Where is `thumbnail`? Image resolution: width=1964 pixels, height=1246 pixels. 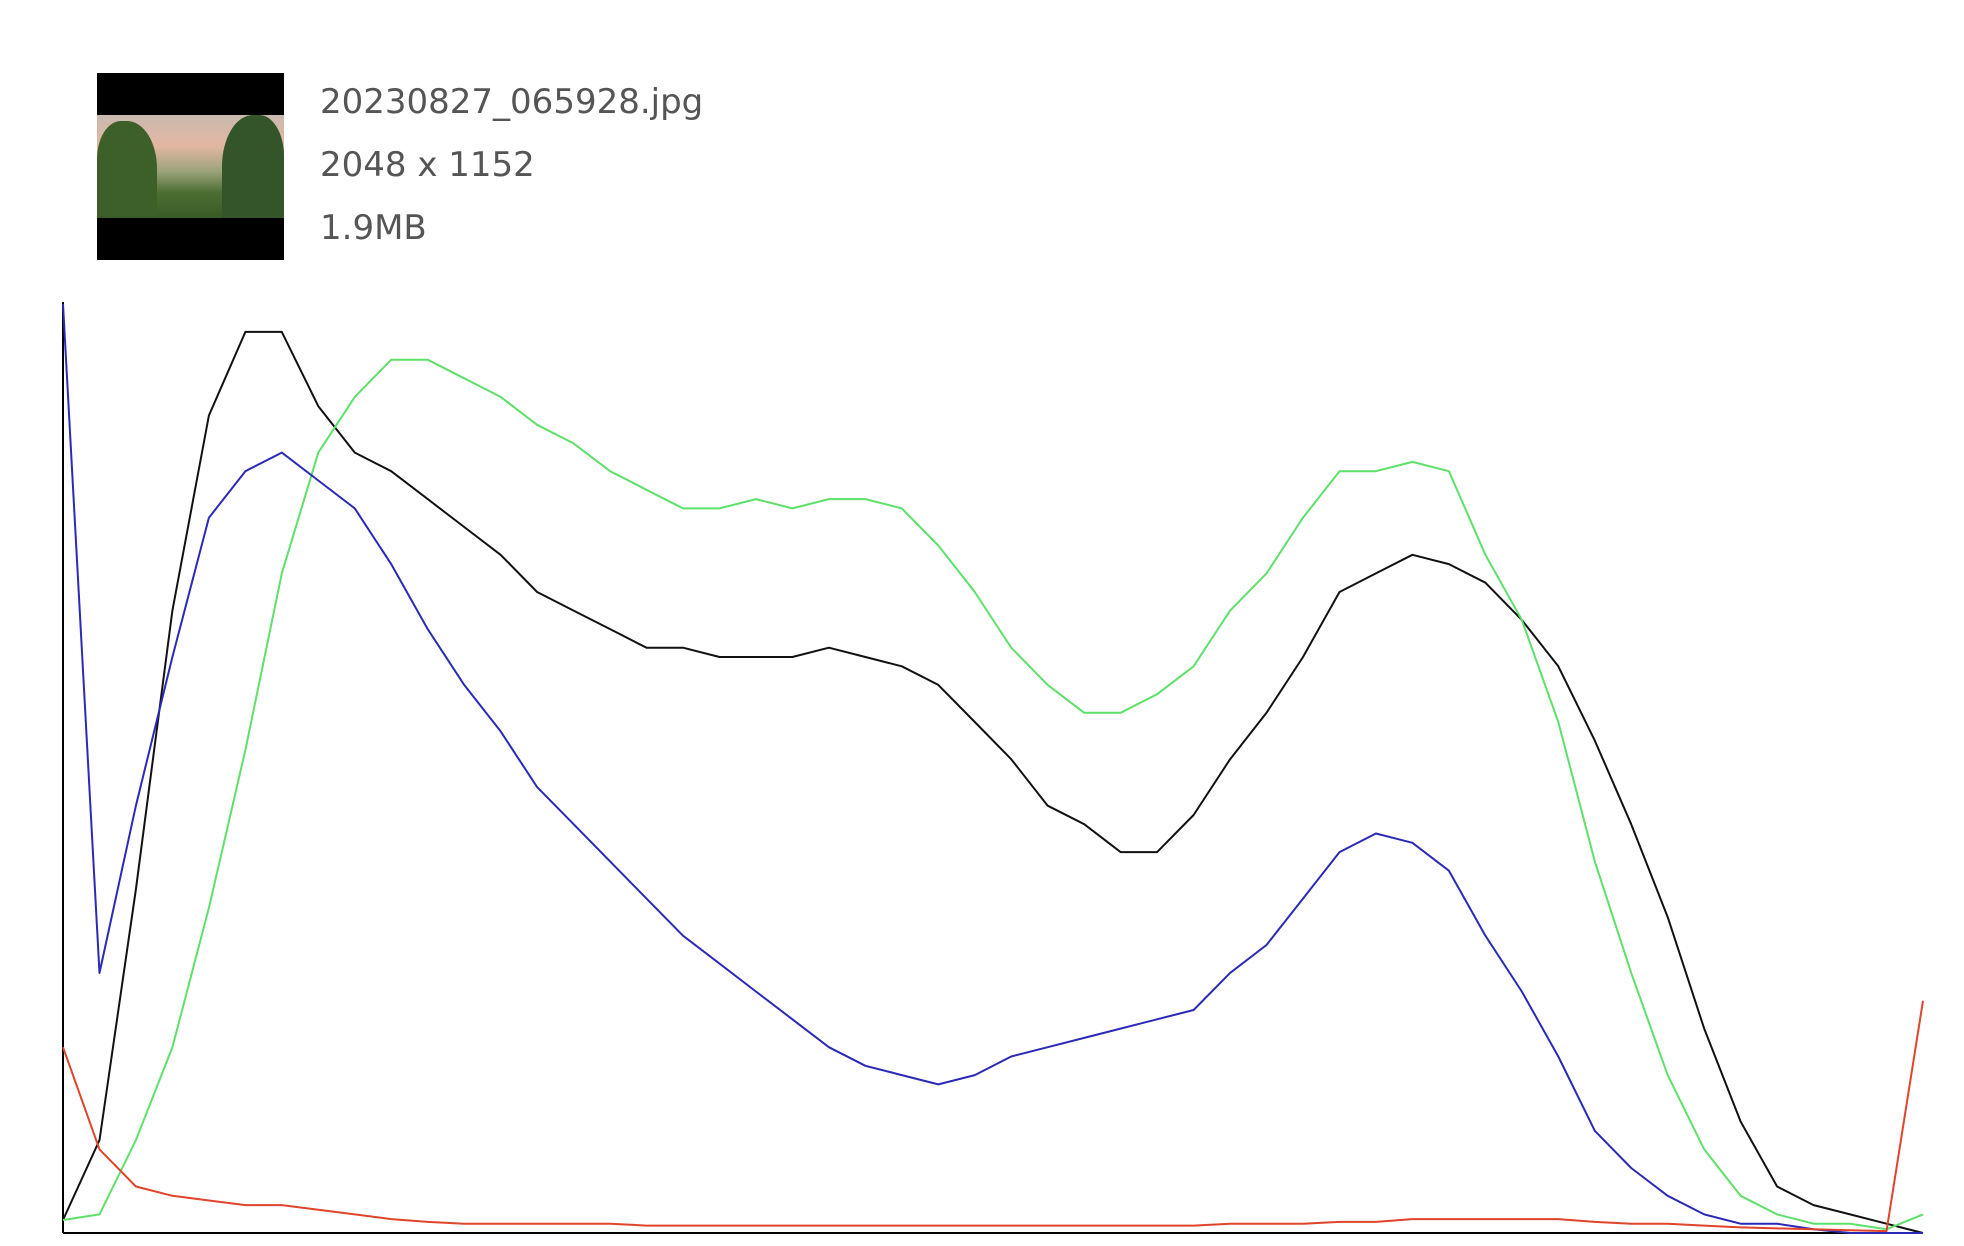
thumbnail is located at coordinates (190, 166).